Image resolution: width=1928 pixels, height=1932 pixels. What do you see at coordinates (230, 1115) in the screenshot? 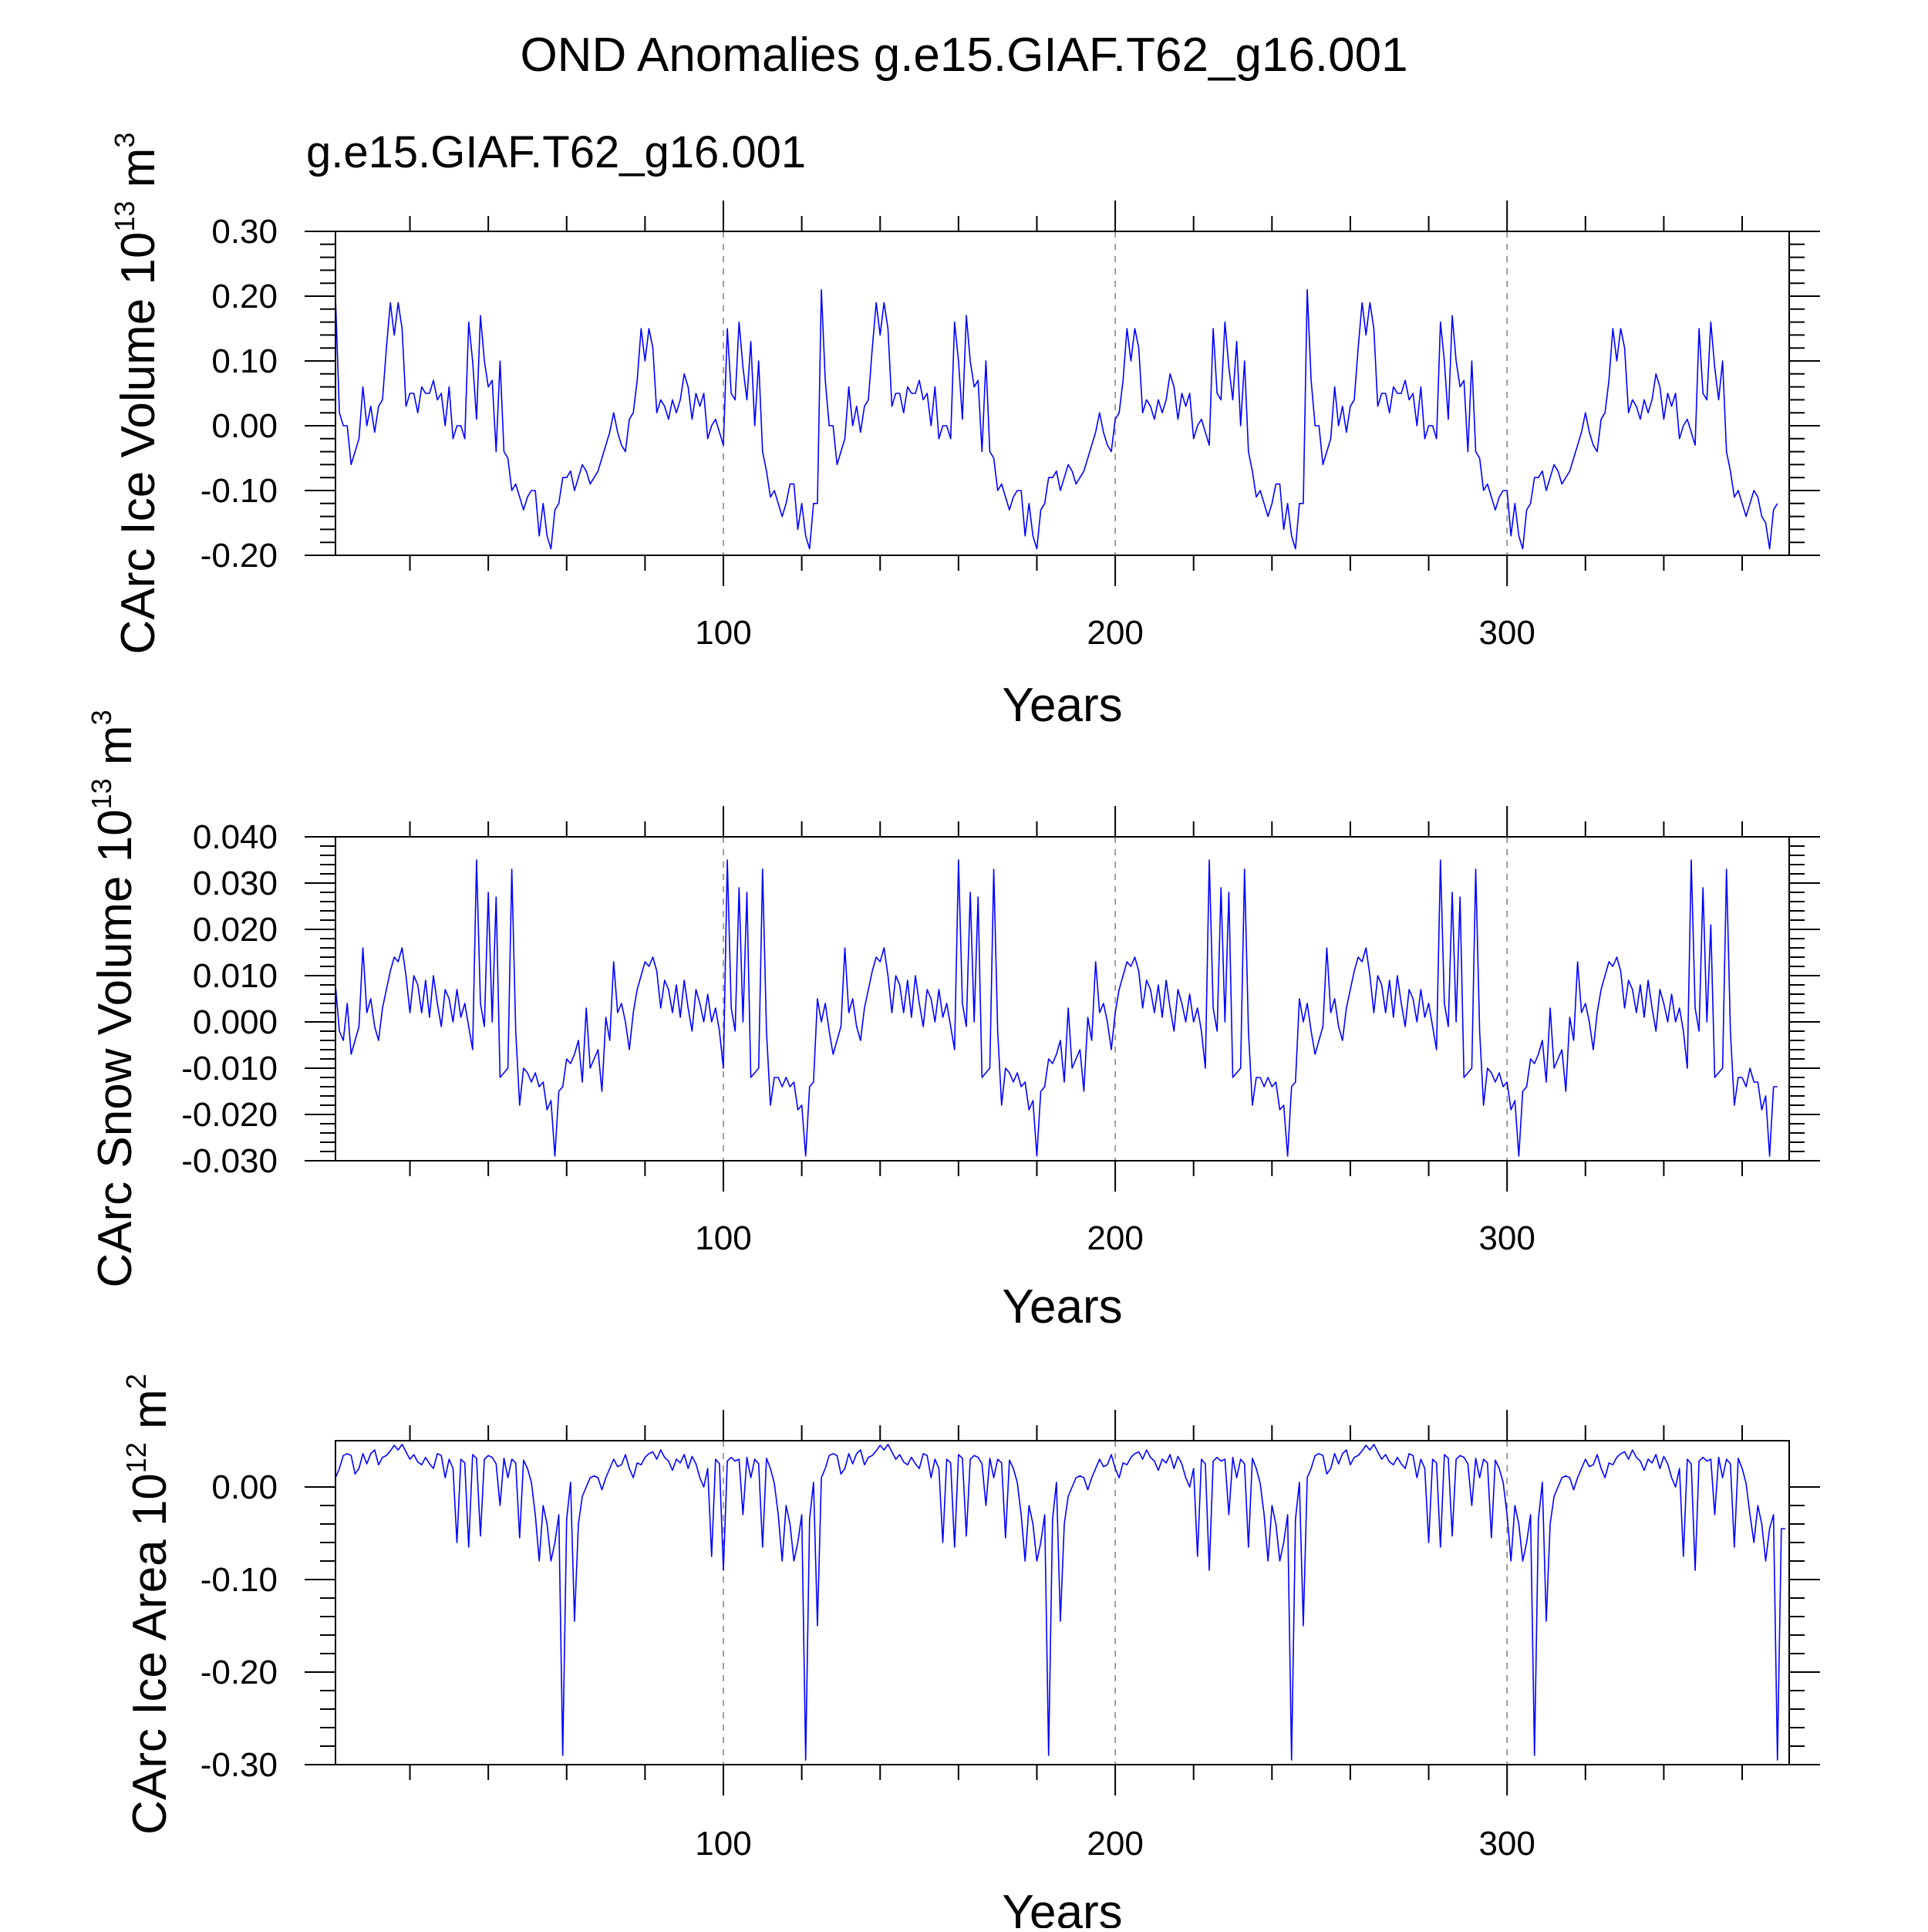
I see `y-tick-label: -0.020` at bounding box center [230, 1115].